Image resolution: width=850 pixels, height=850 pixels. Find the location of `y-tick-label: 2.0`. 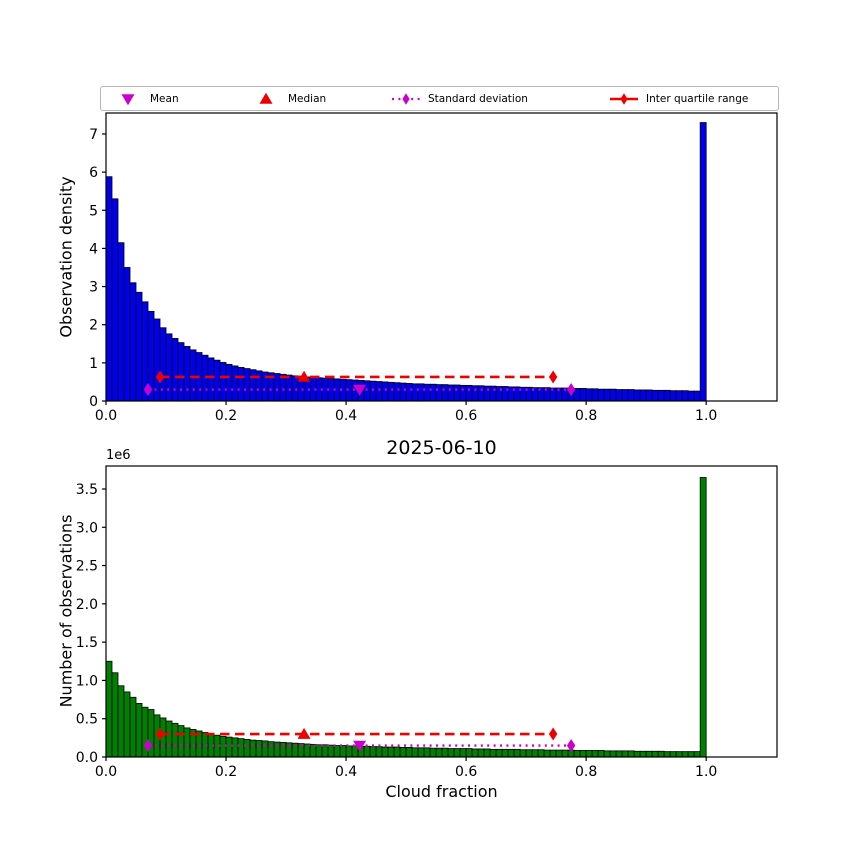

y-tick-label: 2.0 is located at coordinates (87, 605).